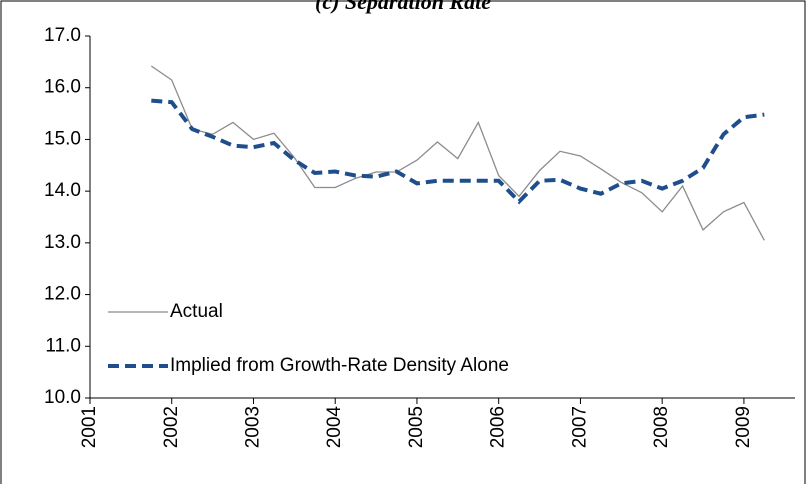  Describe the element at coordinates (403, 7) in the screenshot. I see `chart-title: (c) Separation Rate` at that location.